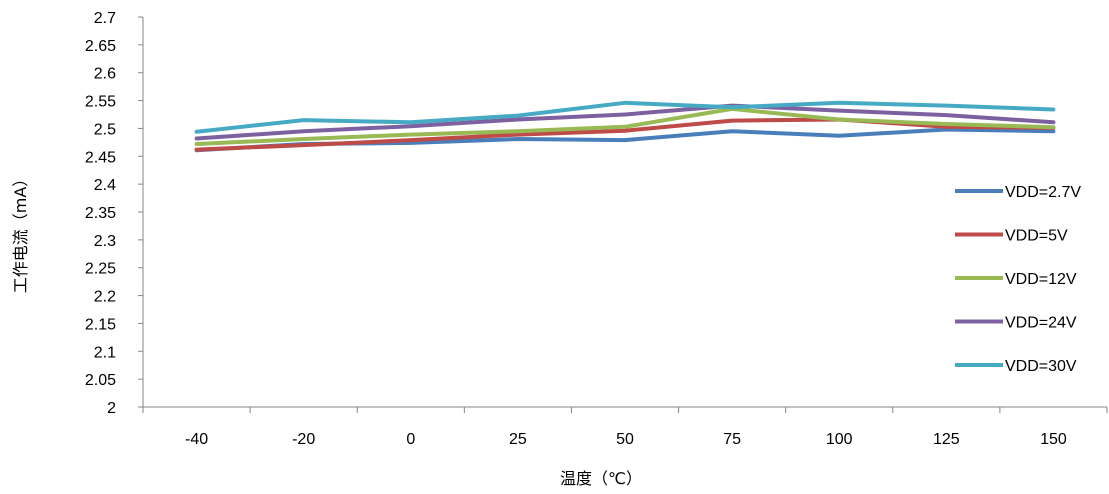 This screenshot has width=1109, height=494. Describe the element at coordinates (839, 439) in the screenshot. I see `x-tick-label: 100` at that location.